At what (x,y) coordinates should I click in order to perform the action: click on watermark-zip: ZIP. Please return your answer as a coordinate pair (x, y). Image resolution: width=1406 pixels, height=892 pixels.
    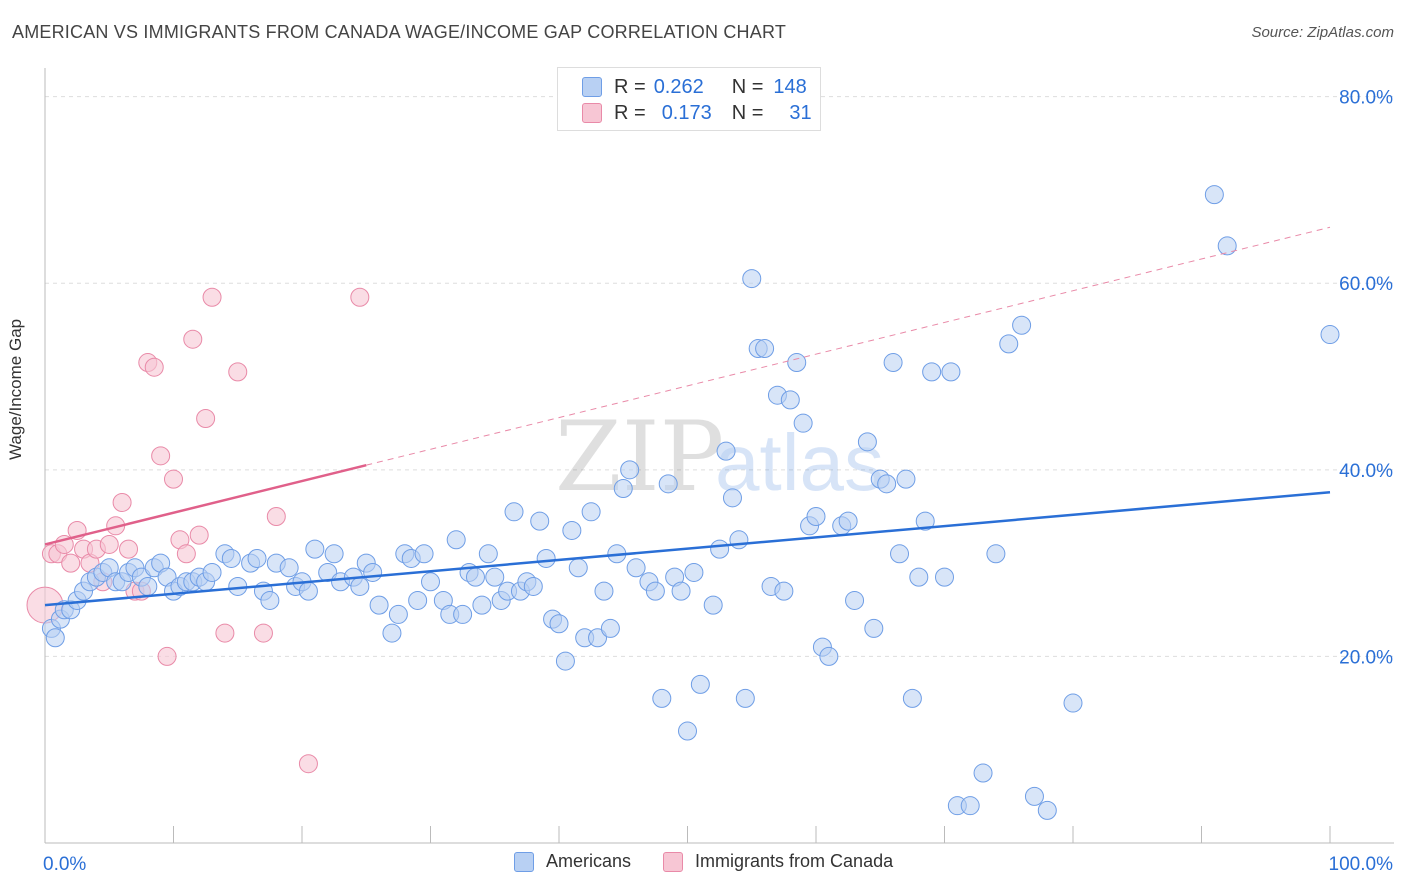
    Looking at the image, I should click on (639, 457).